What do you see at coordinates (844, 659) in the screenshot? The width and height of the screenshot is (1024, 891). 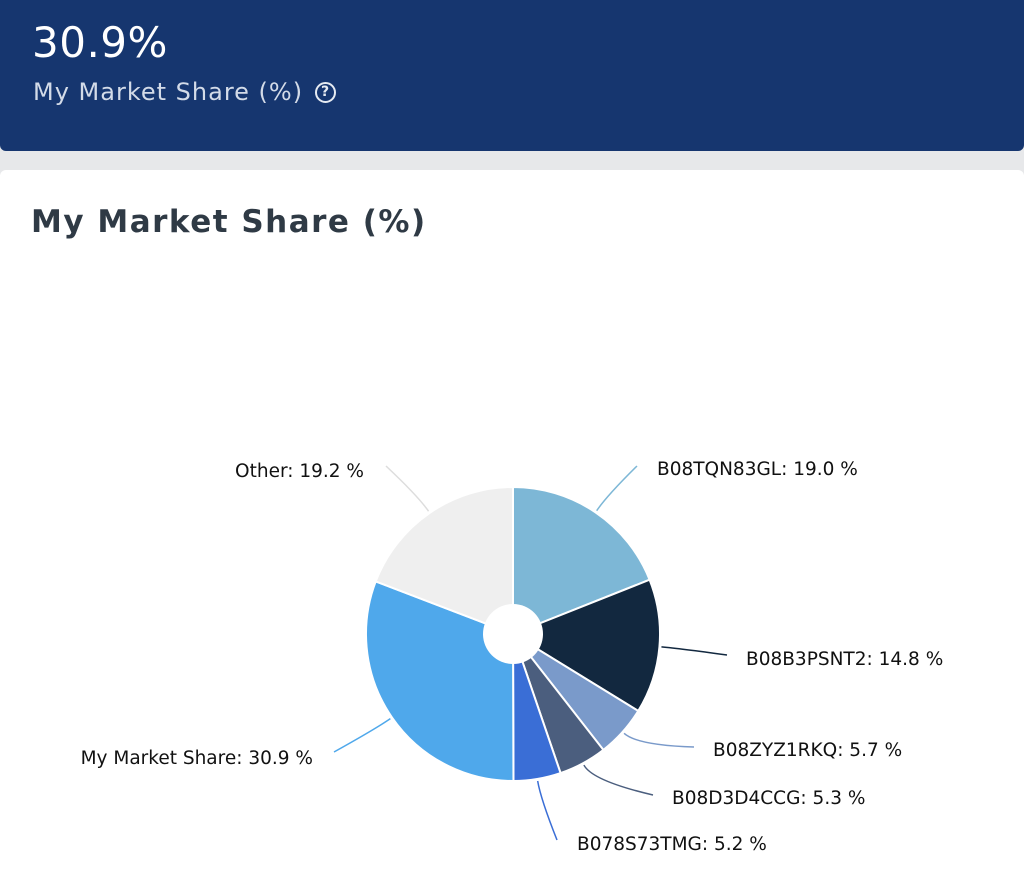 I see `slice-label: B08B3PSNT2: 14.8 %` at bounding box center [844, 659].